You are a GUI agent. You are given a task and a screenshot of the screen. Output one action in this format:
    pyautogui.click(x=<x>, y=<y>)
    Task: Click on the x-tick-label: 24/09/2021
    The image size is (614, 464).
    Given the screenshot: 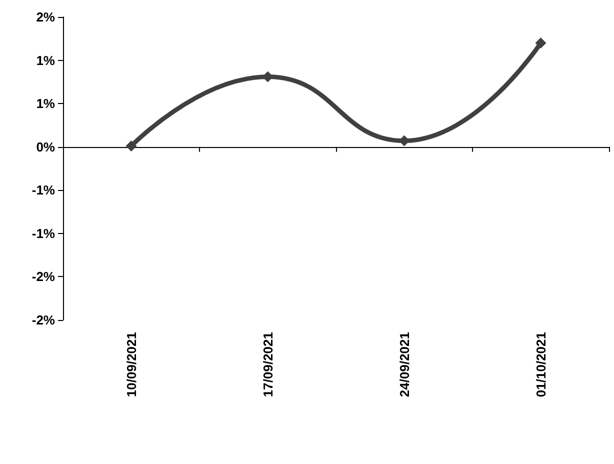 What is the action you would take?
    pyautogui.click(x=404, y=365)
    